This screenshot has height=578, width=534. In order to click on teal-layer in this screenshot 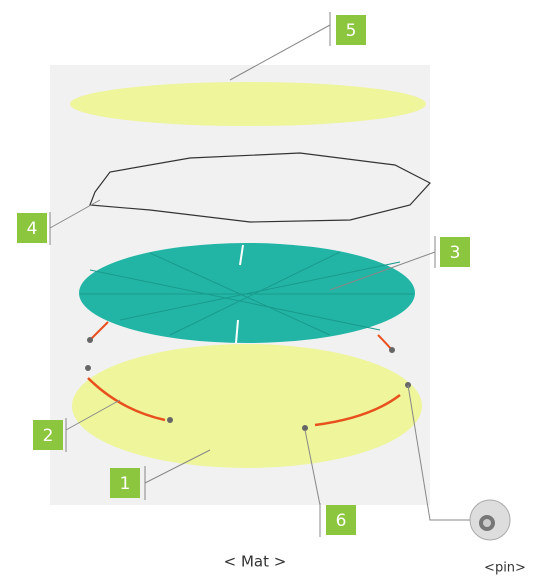, I will do `click(247, 293)`.